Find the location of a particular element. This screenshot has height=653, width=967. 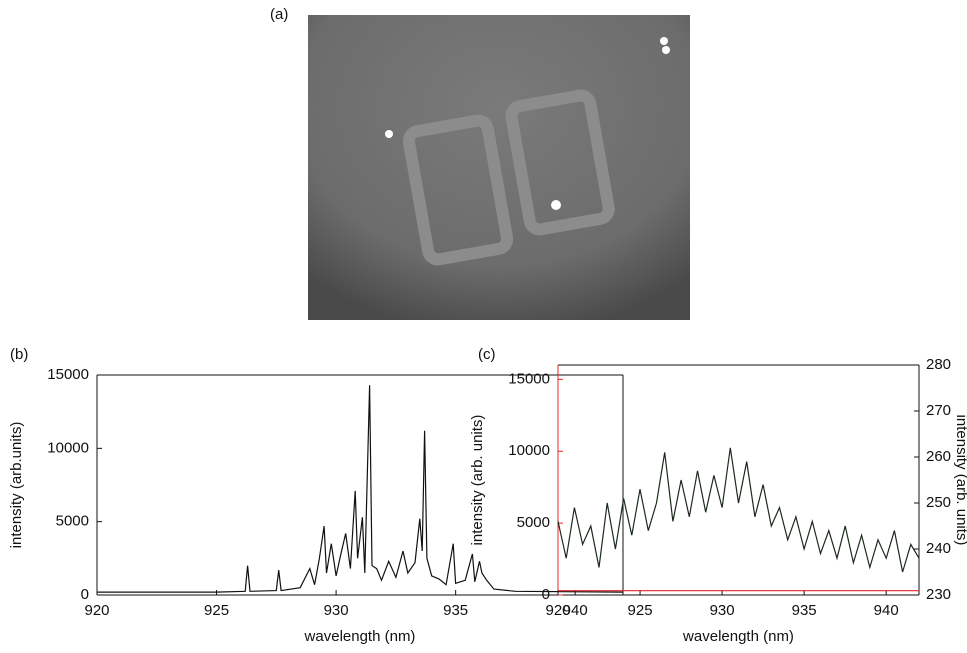

y2-tick-label: 280 is located at coordinates (938, 364).